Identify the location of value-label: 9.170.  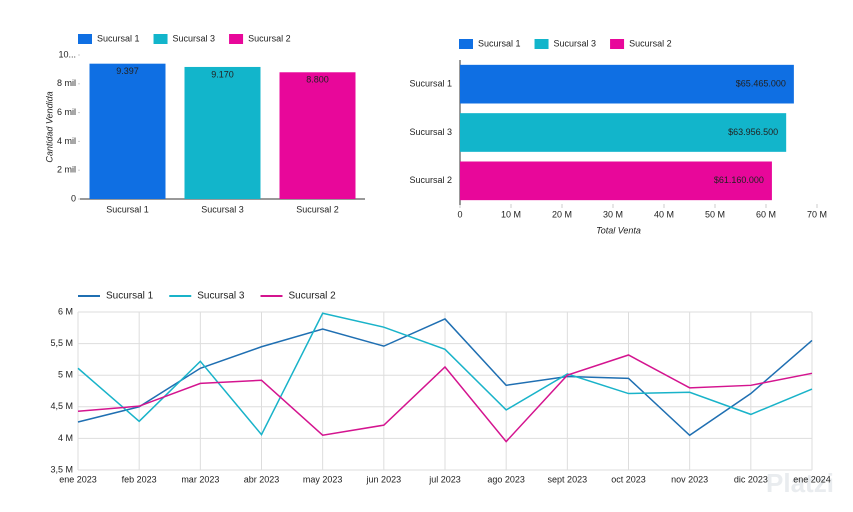
(222, 74).